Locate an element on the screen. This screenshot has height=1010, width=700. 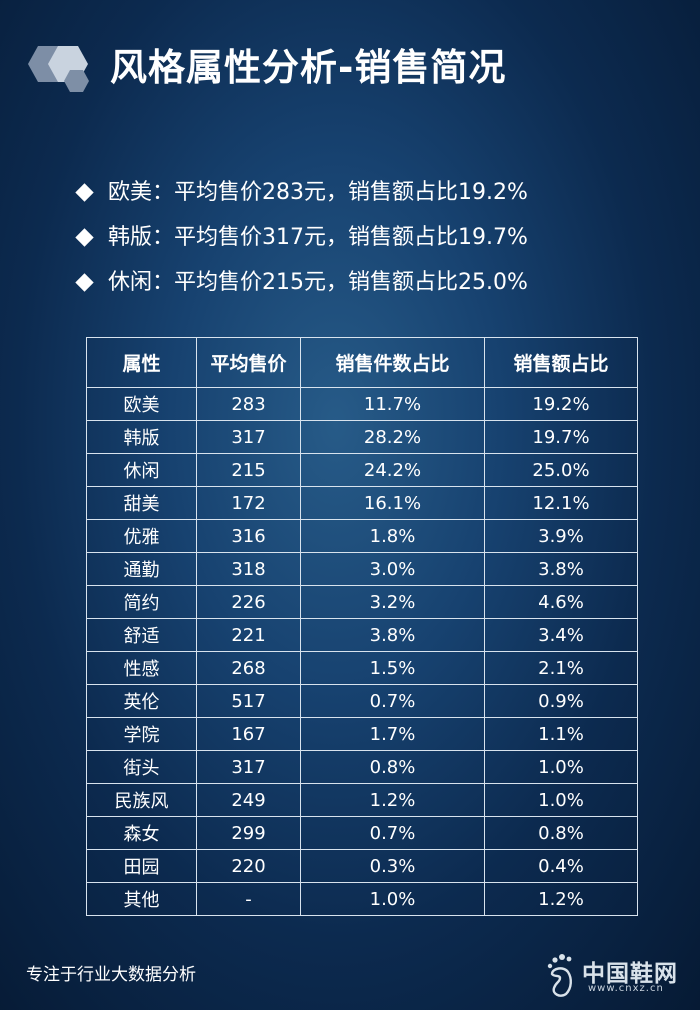
cell-sales-amount-share: 3.8% is located at coordinates (561, 569).